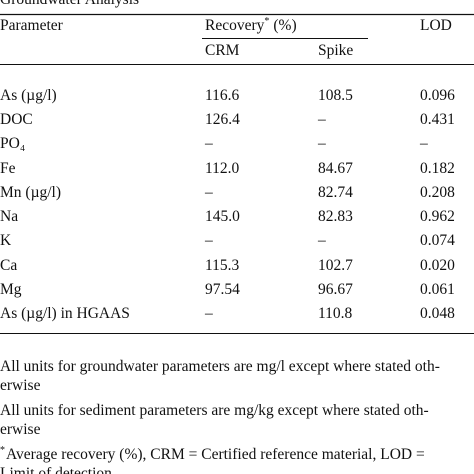  I want to click on row-parameter: PO₄, so click(12, 143).